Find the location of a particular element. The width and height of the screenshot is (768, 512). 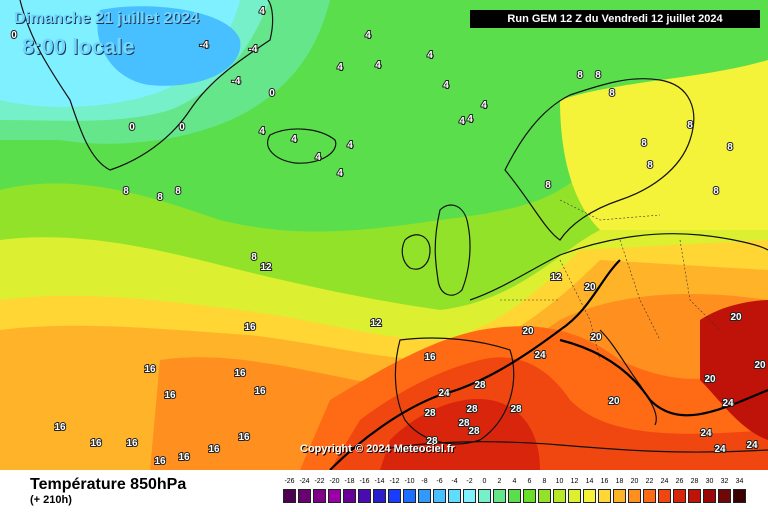

zone-ice is located at coordinates (169, 46).